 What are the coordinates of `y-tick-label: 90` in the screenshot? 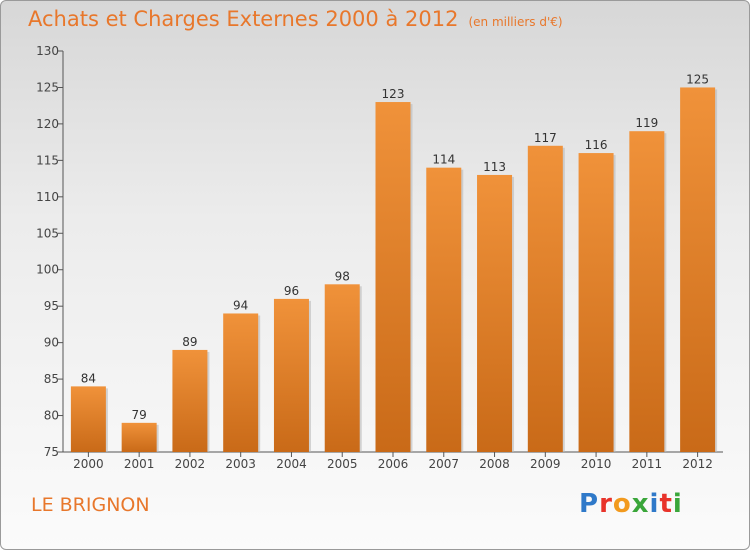 It's located at (51, 343).